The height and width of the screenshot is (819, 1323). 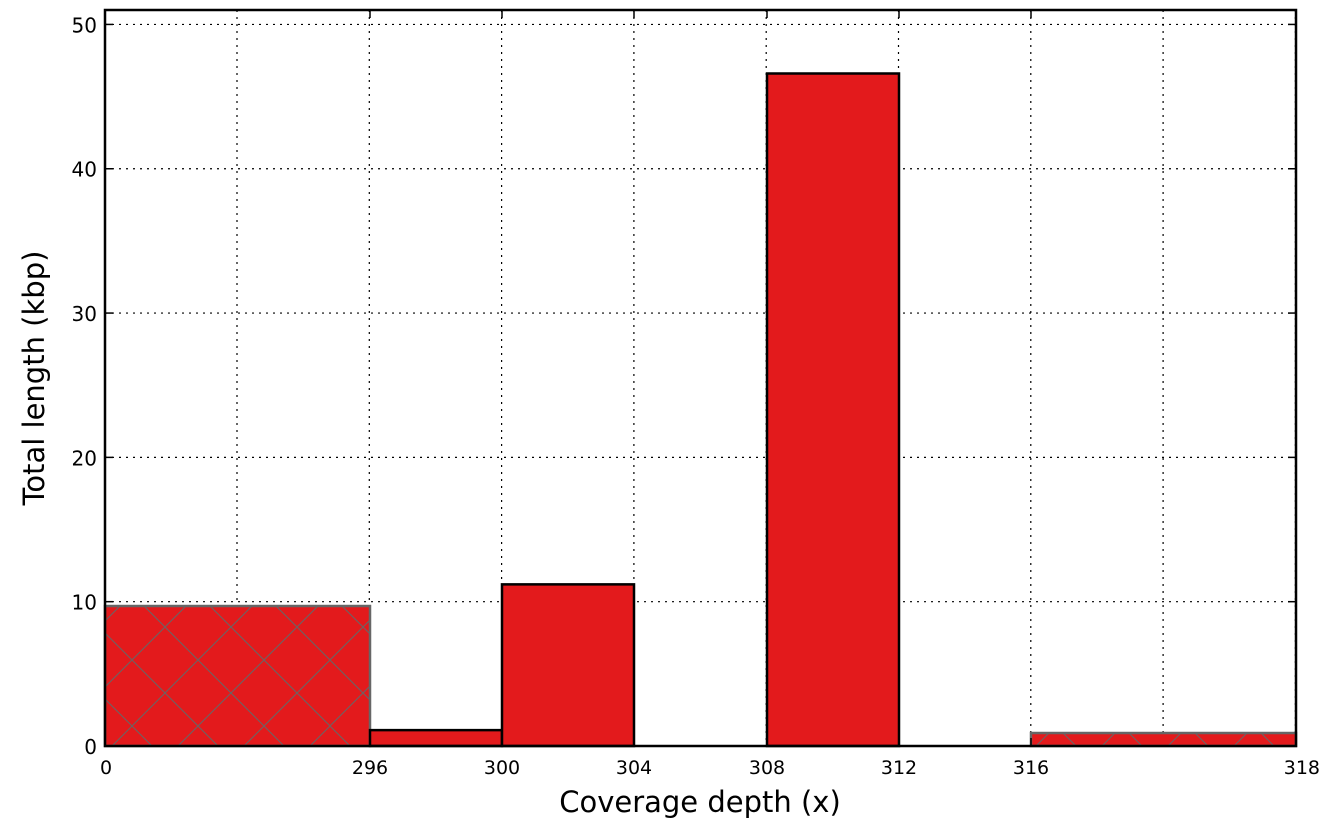 What do you see at coordinates (370, 768) in the screenshot?
I see `x-tick-label: 296` at bounding box center [370, 768].